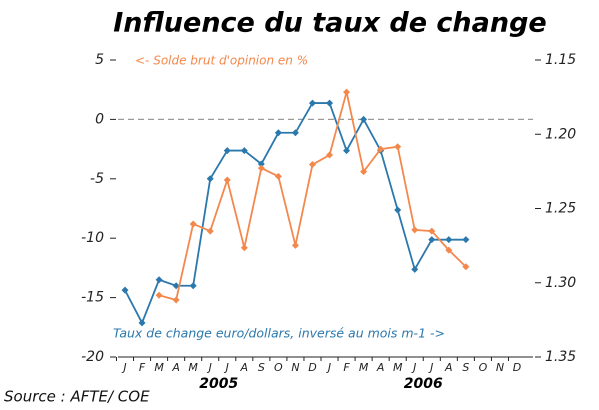 This screenshot has width=599, height=410. I want to click on year-label: 2005, so click(218, 384).